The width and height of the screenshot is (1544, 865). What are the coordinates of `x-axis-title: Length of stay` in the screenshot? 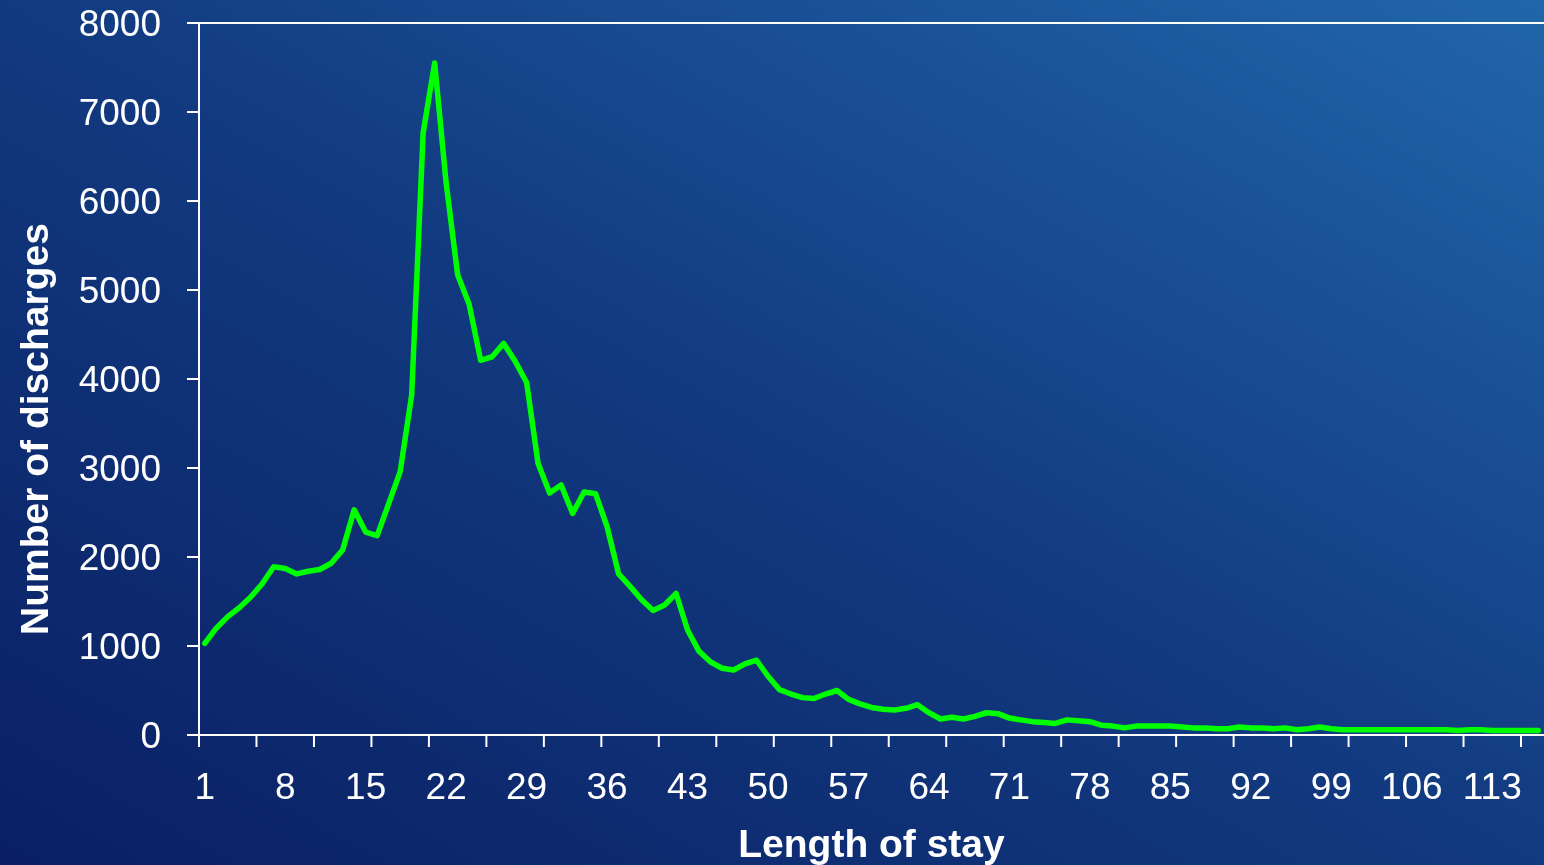 It's located at (872, 843).